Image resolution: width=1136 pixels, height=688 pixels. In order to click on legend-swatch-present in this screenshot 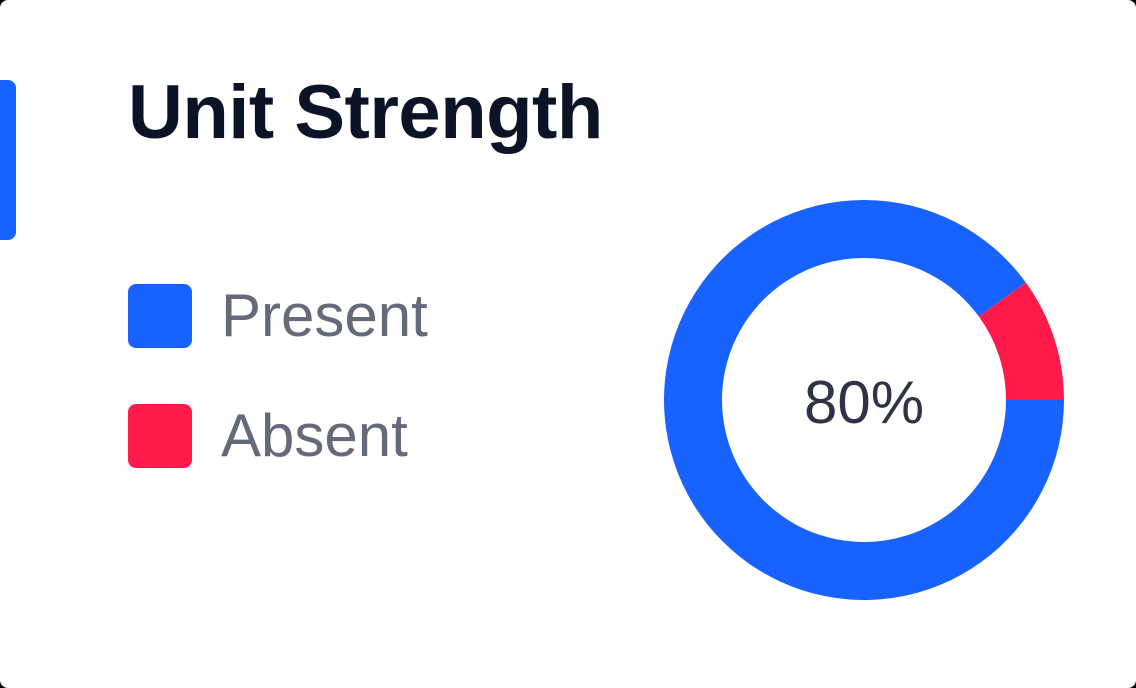, I will do `click(160, 316)`.